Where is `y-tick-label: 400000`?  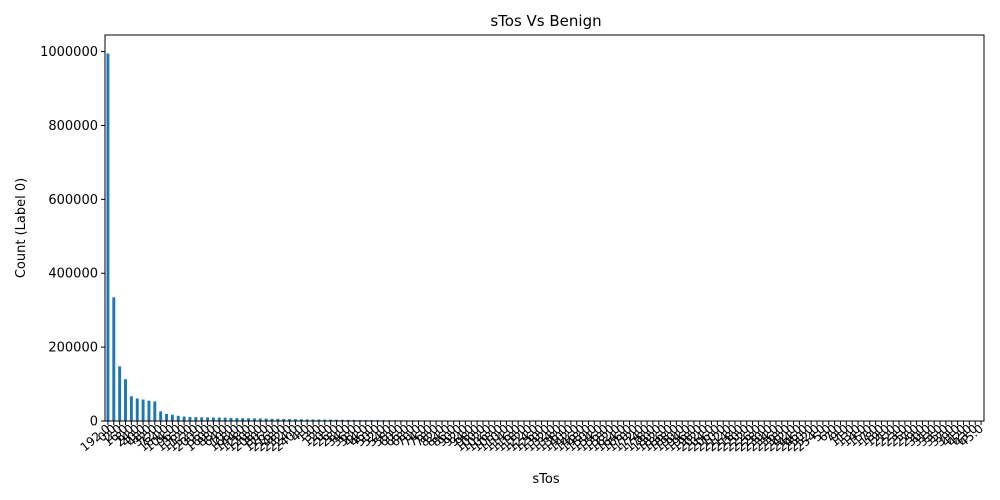 y-tick-label: 400000 is located at coordinates (73, 274).